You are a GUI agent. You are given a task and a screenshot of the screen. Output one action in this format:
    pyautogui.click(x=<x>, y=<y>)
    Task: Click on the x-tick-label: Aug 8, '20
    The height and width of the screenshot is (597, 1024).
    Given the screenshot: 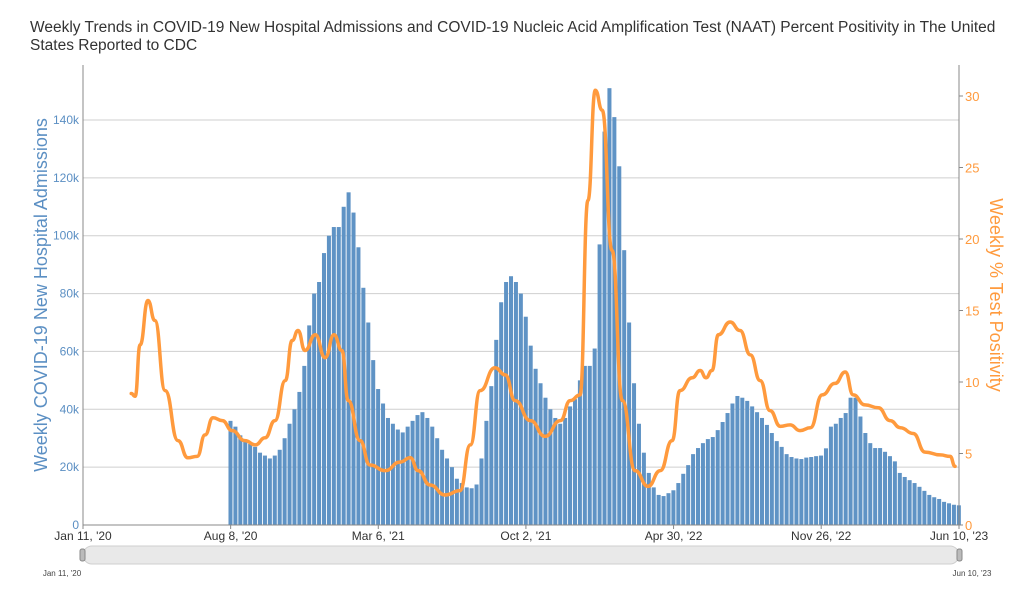 What is the action you would take?
    pyautogui.click(x=231, y=536)
    